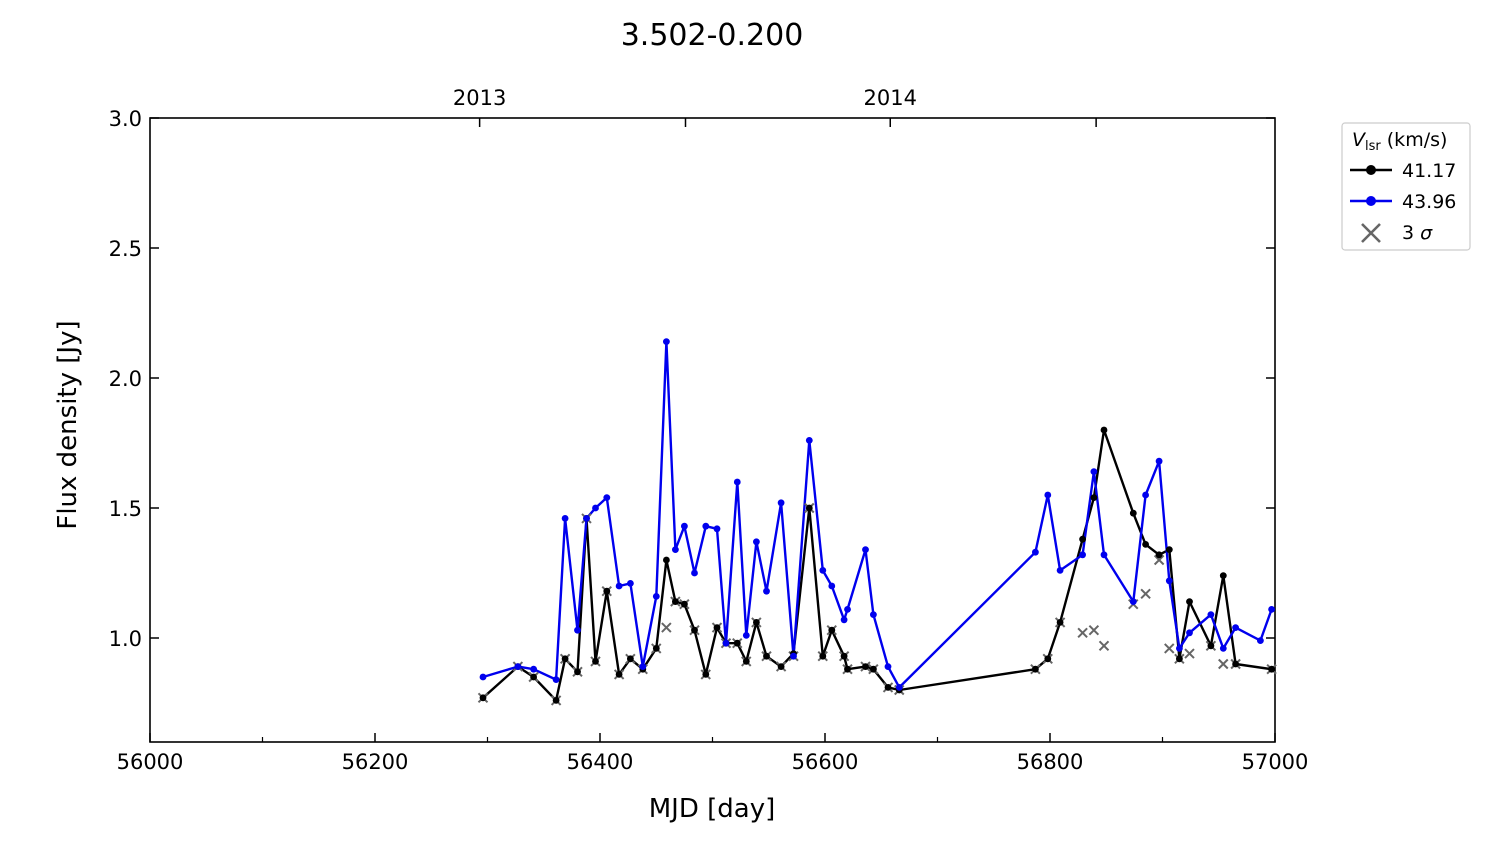  What do you see at coordinates (125, 119) in the screenshot?
I see `y-tick-label-3: 3.0` at bounding box center [125, 119].